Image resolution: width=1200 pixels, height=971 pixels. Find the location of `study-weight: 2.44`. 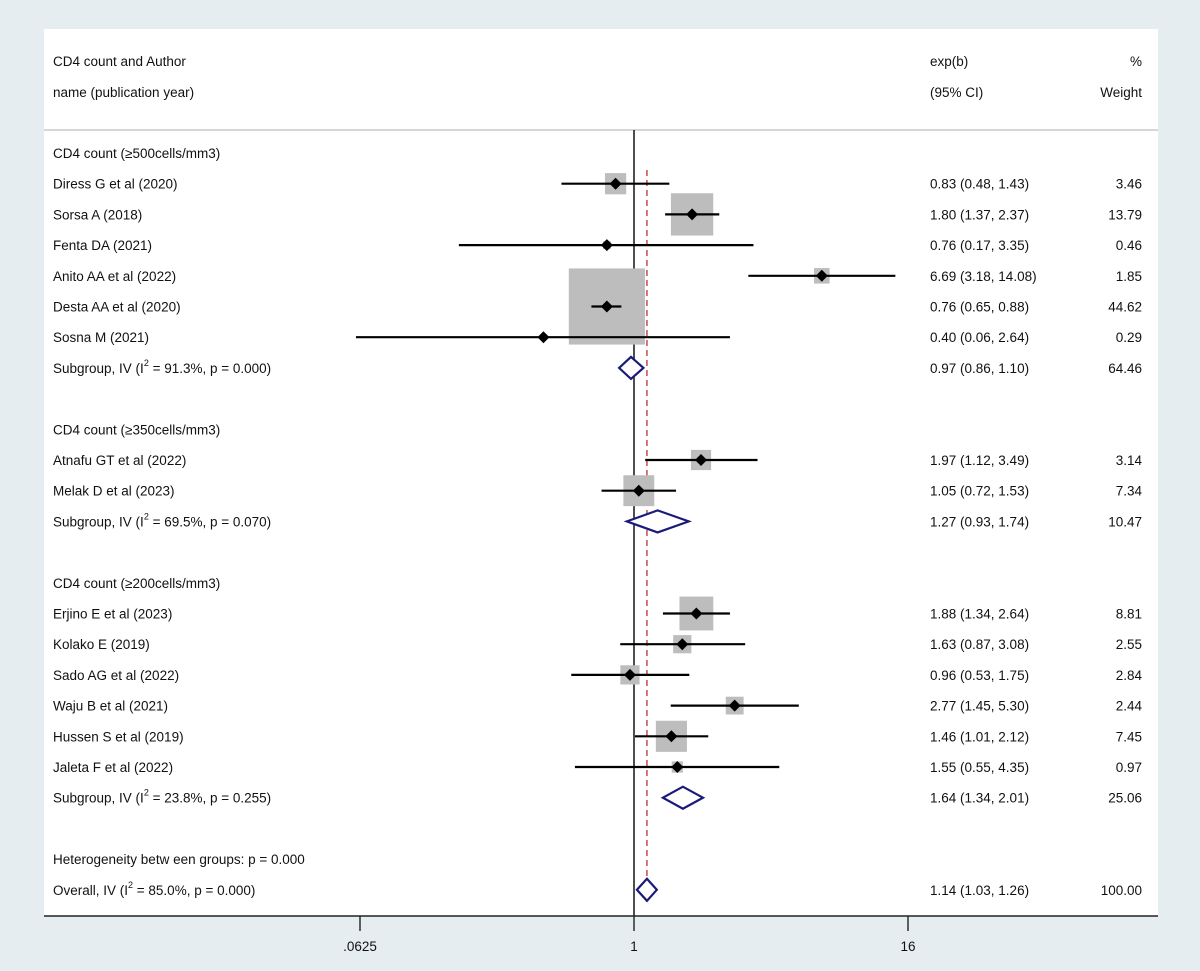

study-weight: 2.44 is located at coordinates (1129, 706).